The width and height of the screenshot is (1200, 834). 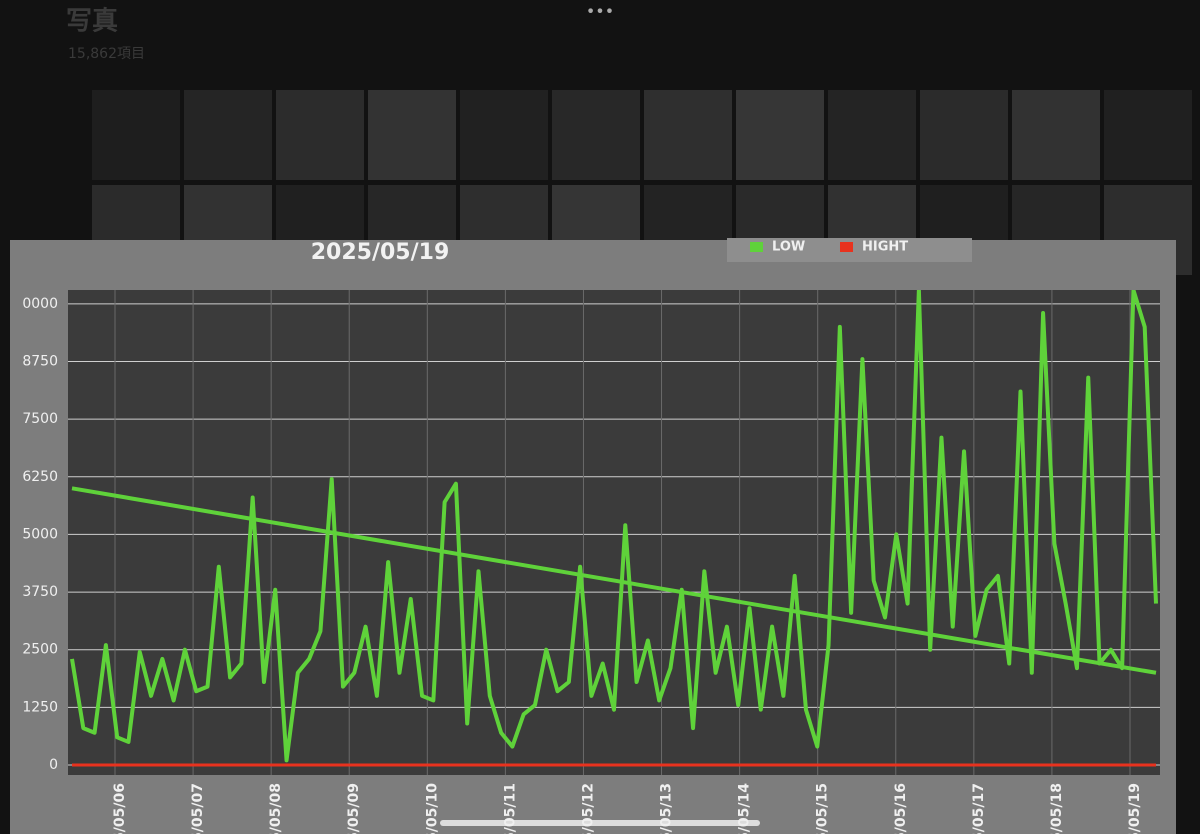 What do you see at coordinates (380, 252) in the screenshot?
I see `chart-title: 2025/05/19` at bounding box center [380, 252].